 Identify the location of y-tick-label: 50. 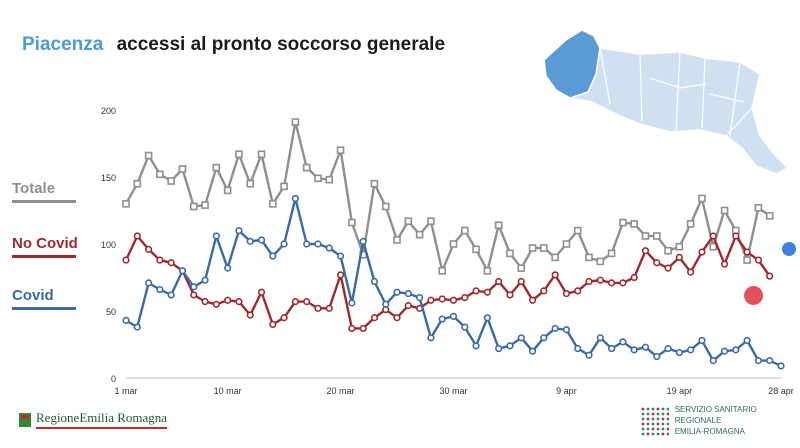
(111, 312).